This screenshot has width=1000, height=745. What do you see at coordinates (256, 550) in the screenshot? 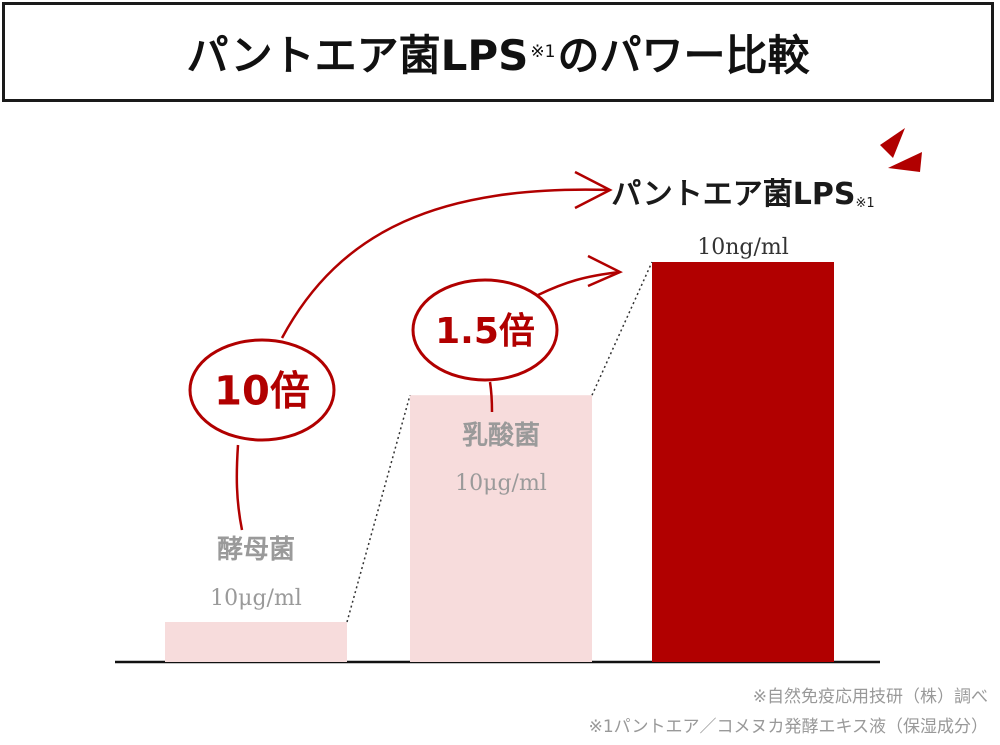
I see `category-label-0: 酵母菌` at bounding box center [256, 550].